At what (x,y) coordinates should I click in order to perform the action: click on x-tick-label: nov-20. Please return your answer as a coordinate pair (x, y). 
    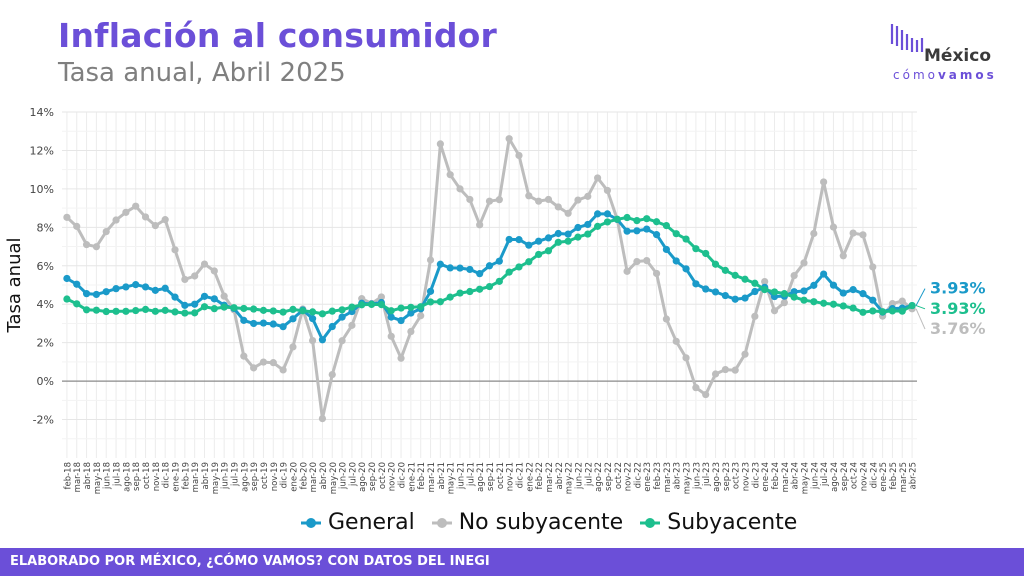
    Looking at the image, I should click on (393, 476).